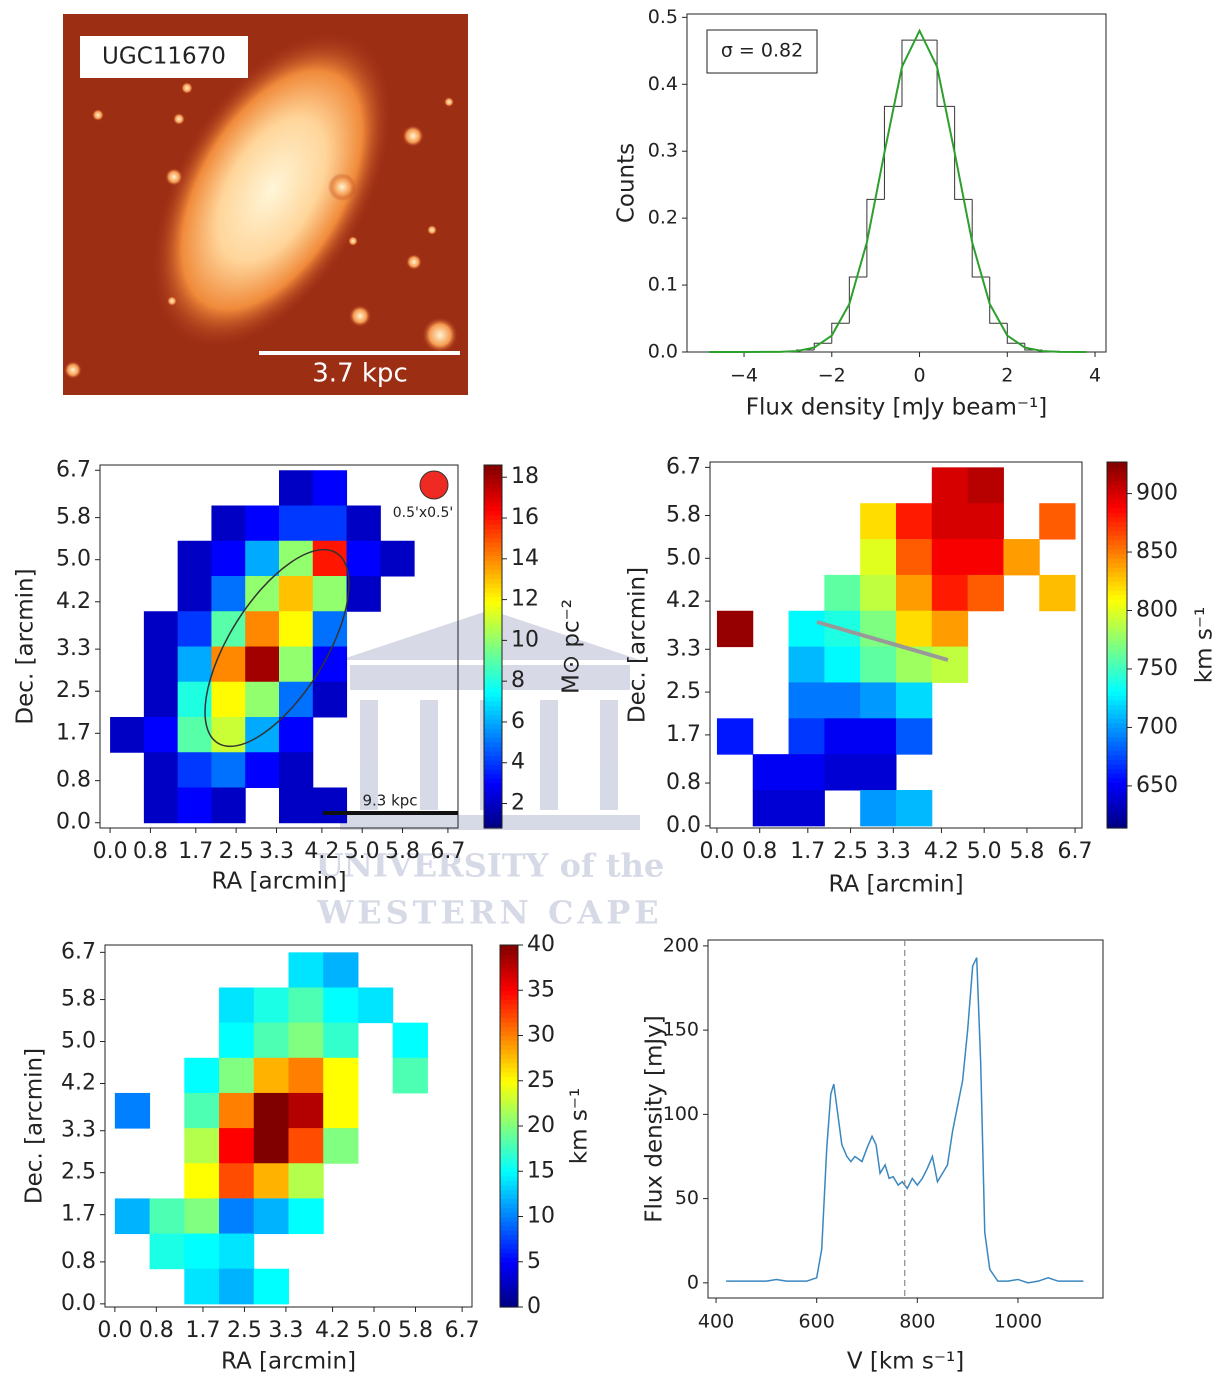  Describe the element at coordinates (896, 183) in the screenshot. I see `plot-frame` at that location.